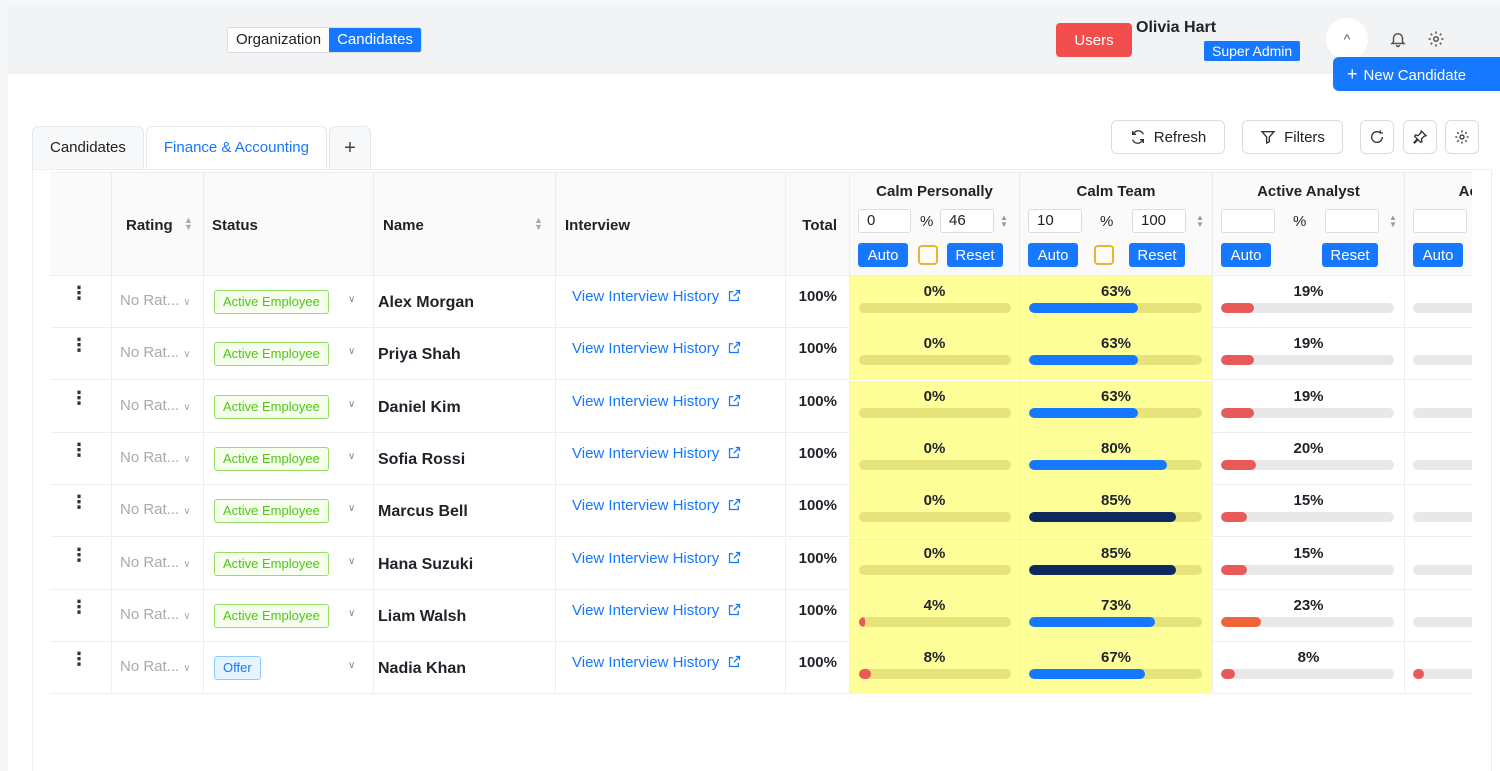 The height and width of the screenshot is (771, 1500). I want to click on progress-fill, so click(1234, 569).